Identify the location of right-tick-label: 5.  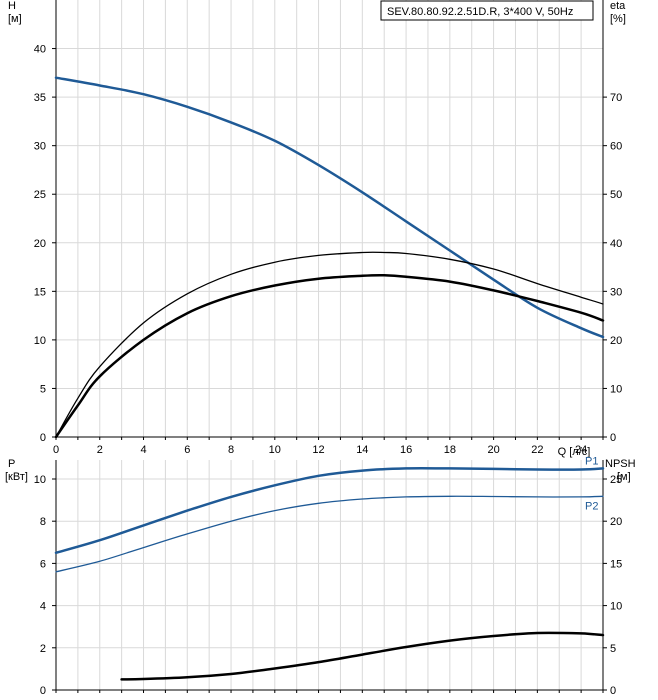
(613, 649).